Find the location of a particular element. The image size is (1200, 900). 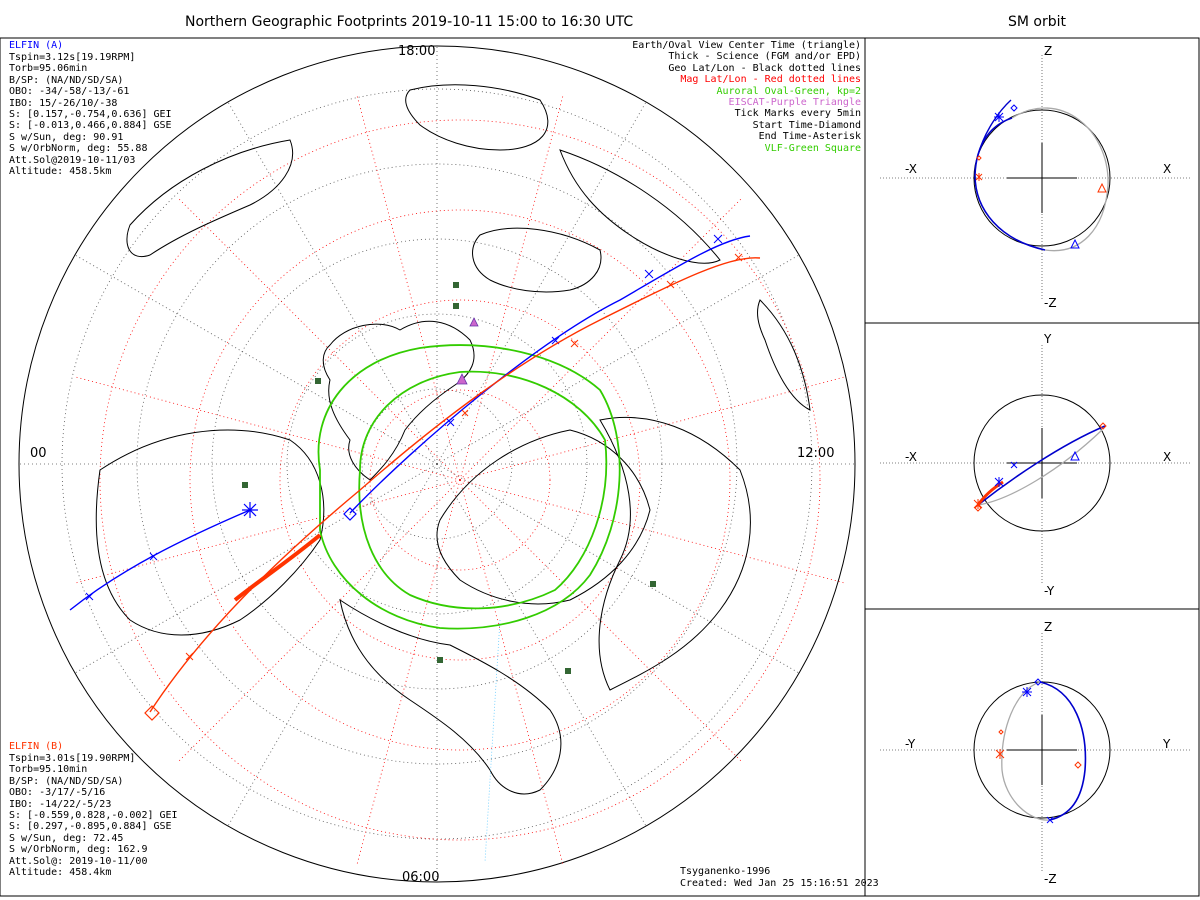

tick-label-left: 00 is located at coordinates (38, 453).